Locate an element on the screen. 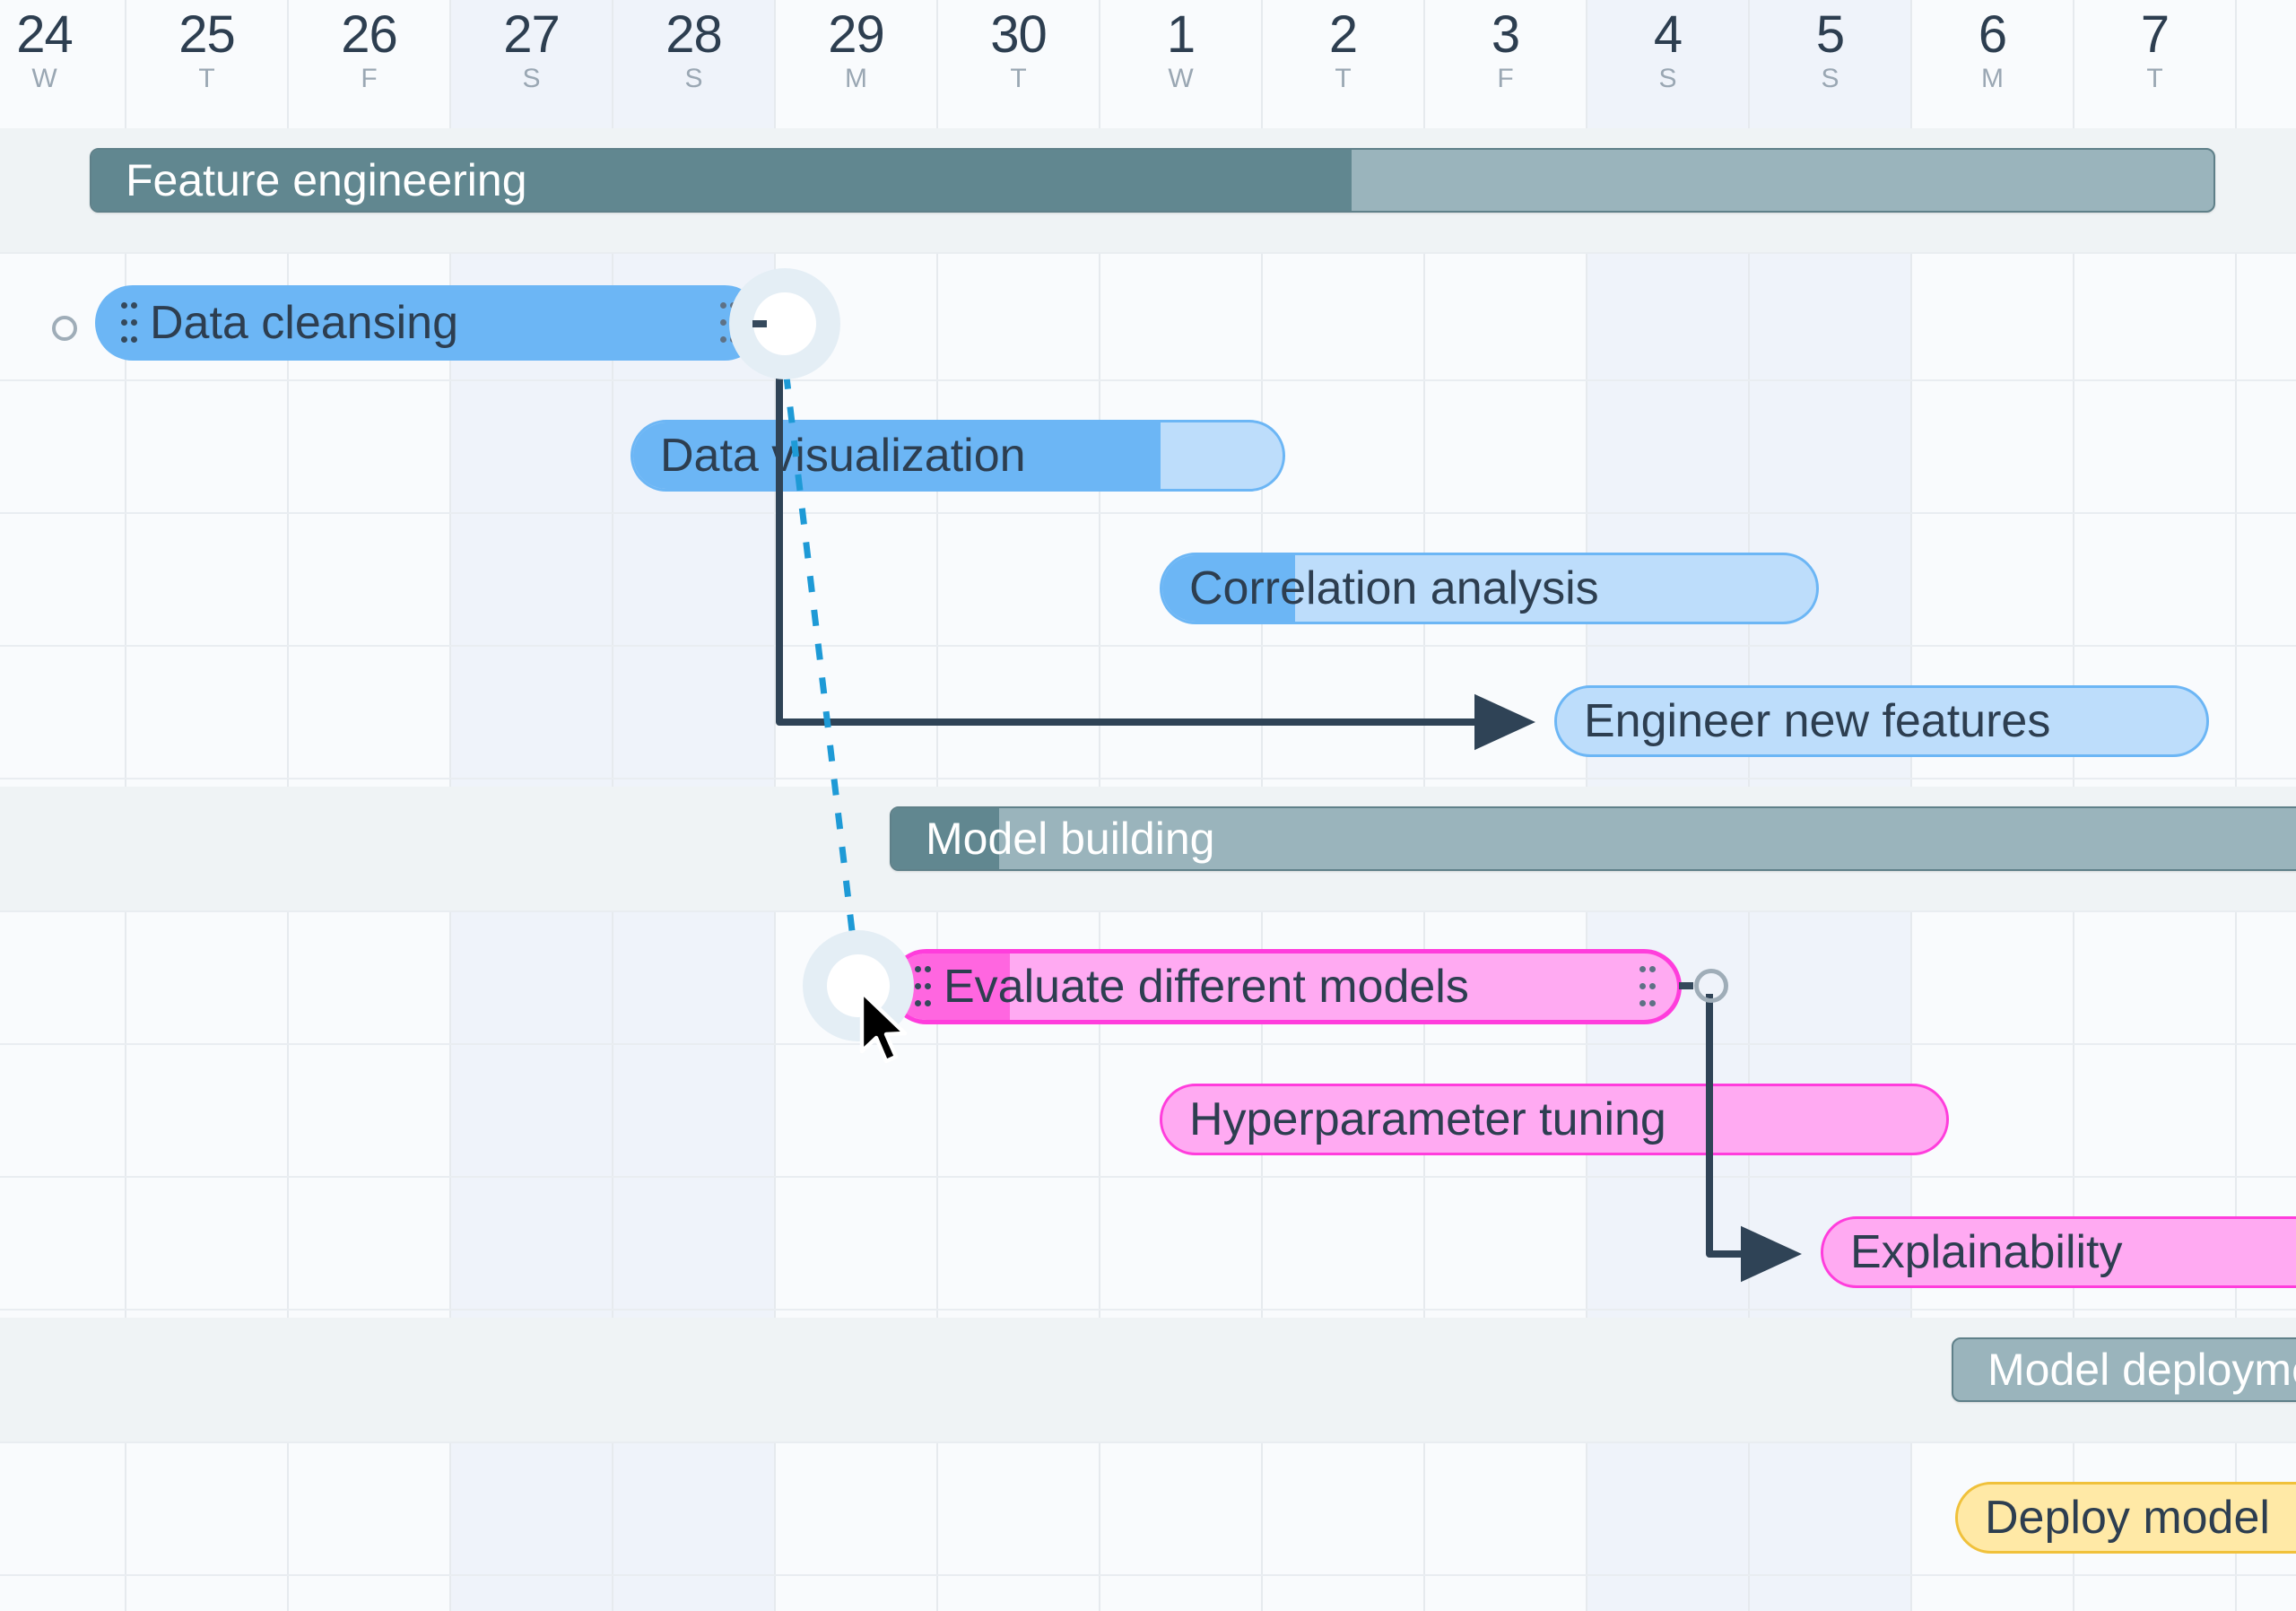 The width and height of the screenshot is (2296, 1611). gantt-bar-label: Data cleansing is located at coordinates (304, 323).